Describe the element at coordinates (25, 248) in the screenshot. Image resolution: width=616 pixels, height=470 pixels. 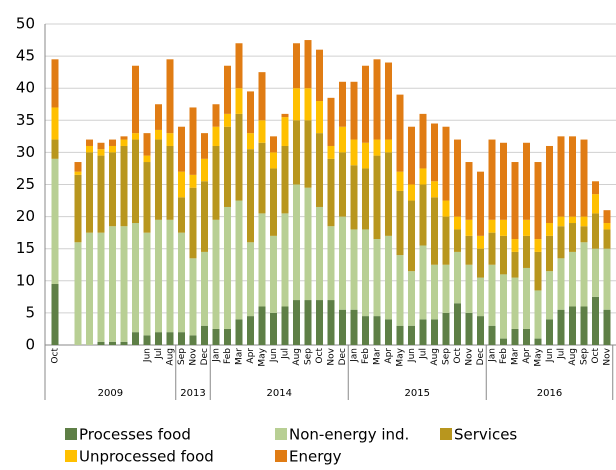
I see `y-tick-label: 15` at that location.